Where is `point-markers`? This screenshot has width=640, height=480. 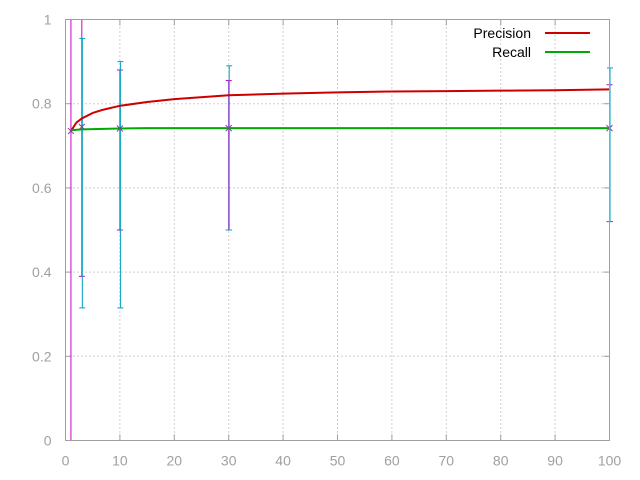 point-markers is located at coordinates (340, 129).